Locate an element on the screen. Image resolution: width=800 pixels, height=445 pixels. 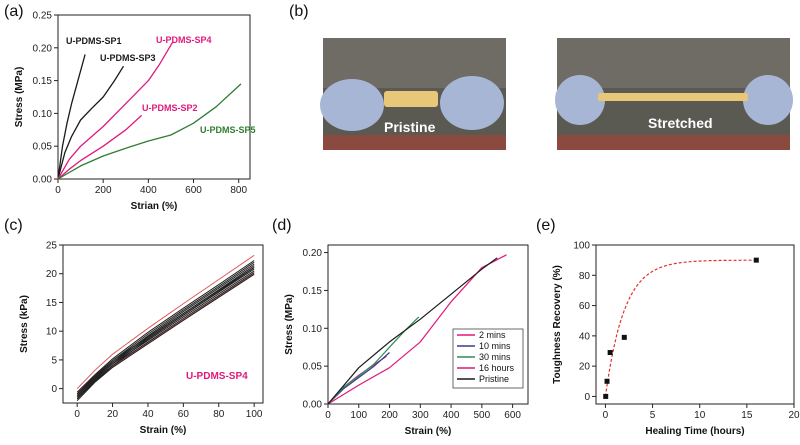
plot-frame-e is located at coordinates (695, 324).